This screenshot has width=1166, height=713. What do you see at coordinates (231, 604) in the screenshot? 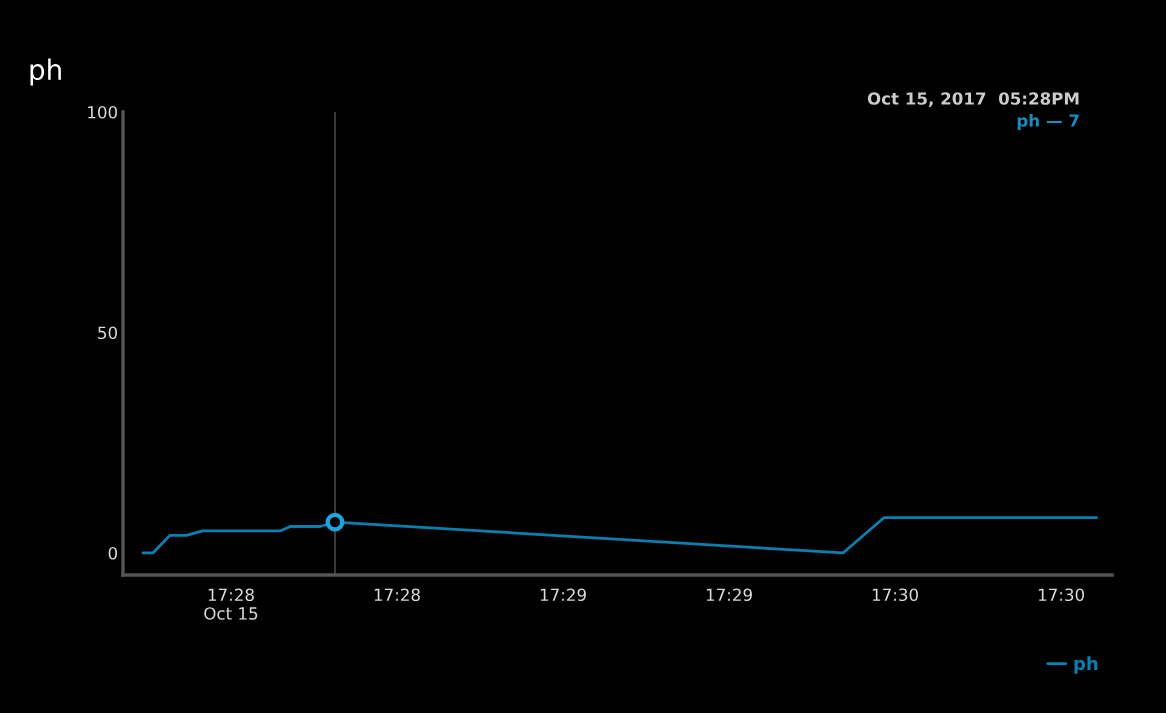
I see `x-tick-label: 17:28 Oct 15` at bounding box center [231, 604].